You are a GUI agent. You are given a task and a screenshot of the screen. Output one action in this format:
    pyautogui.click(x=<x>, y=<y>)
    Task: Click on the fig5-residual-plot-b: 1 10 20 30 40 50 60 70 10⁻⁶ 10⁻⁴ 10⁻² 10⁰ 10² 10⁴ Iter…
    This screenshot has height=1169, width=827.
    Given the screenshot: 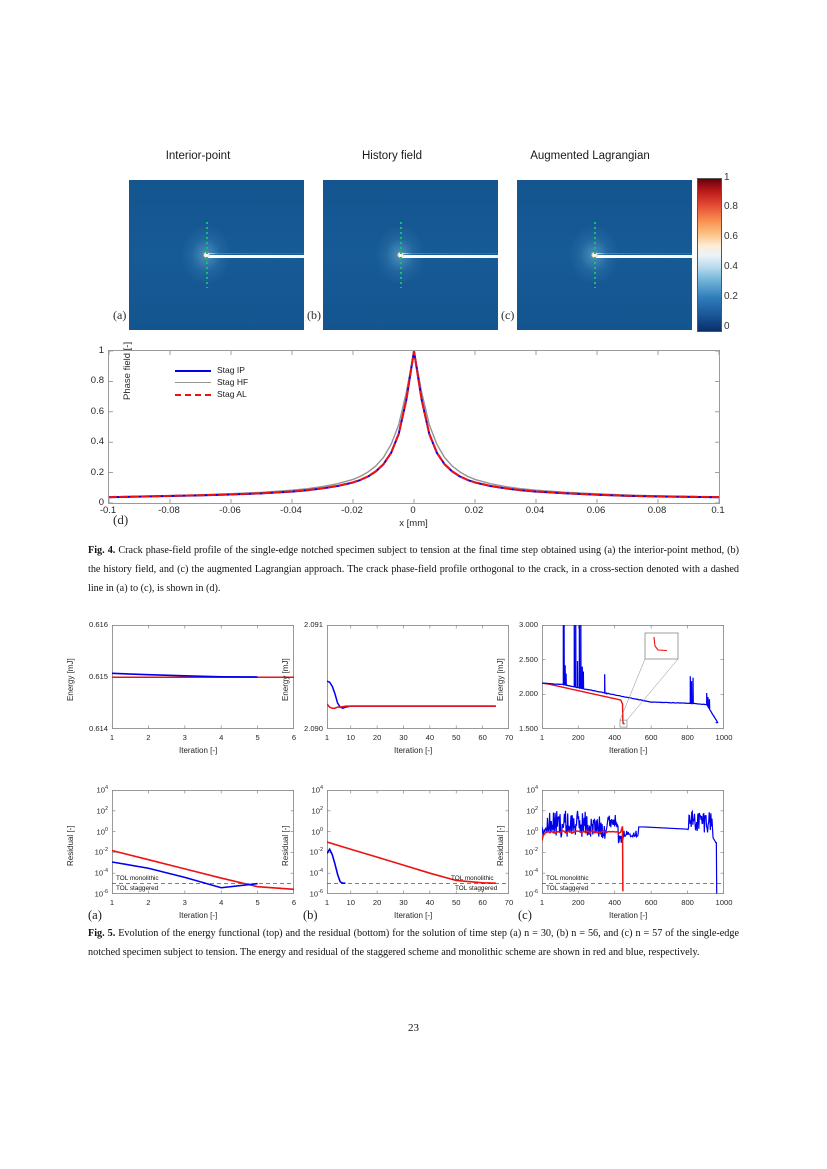 What is the action you would take?
    pyautogui.click(x=397, y=852)
    